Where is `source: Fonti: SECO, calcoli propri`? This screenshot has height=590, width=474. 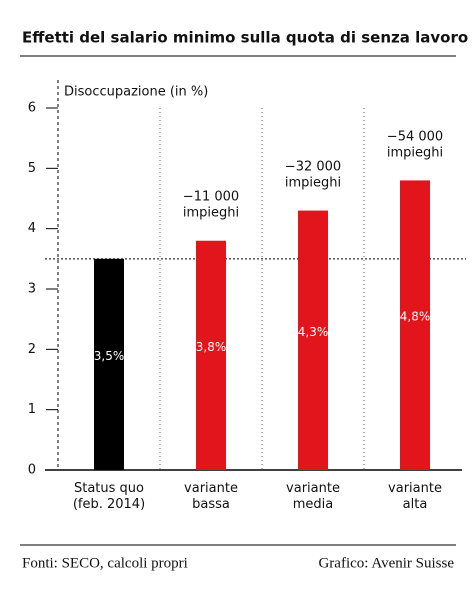
source: Fonti: SECO, calcoli propri is located at coordinates (105, 563).